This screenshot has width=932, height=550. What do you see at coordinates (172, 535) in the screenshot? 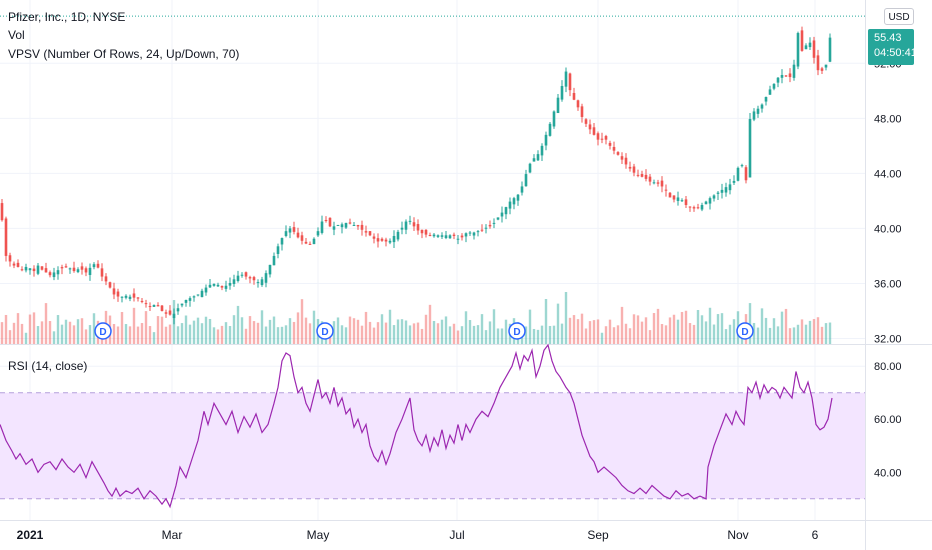
I see `time-tick-label: Mar` at bounding box center [172, 535].